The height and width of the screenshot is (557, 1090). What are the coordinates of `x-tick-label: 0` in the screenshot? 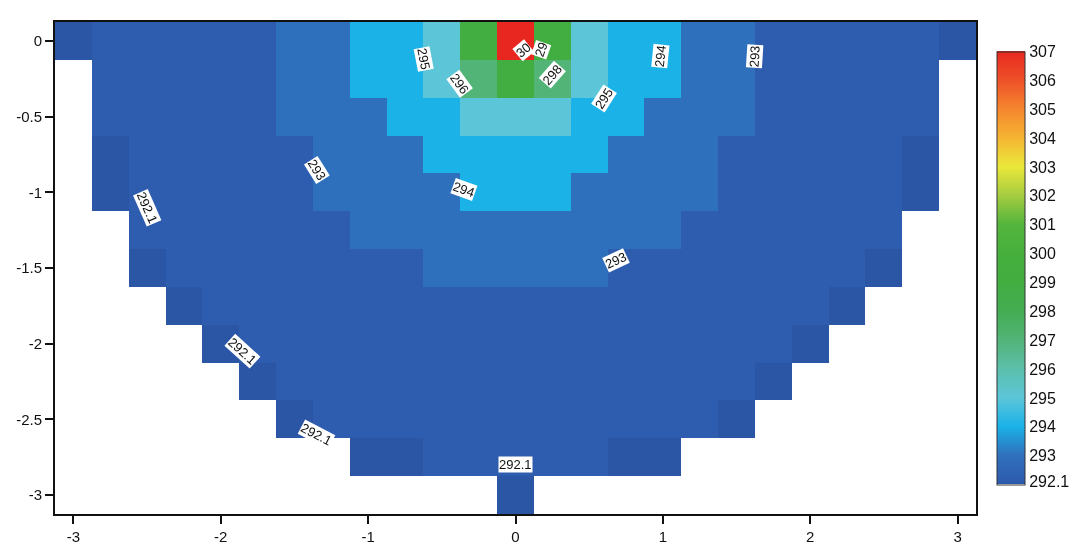 It's located at (515, 536).